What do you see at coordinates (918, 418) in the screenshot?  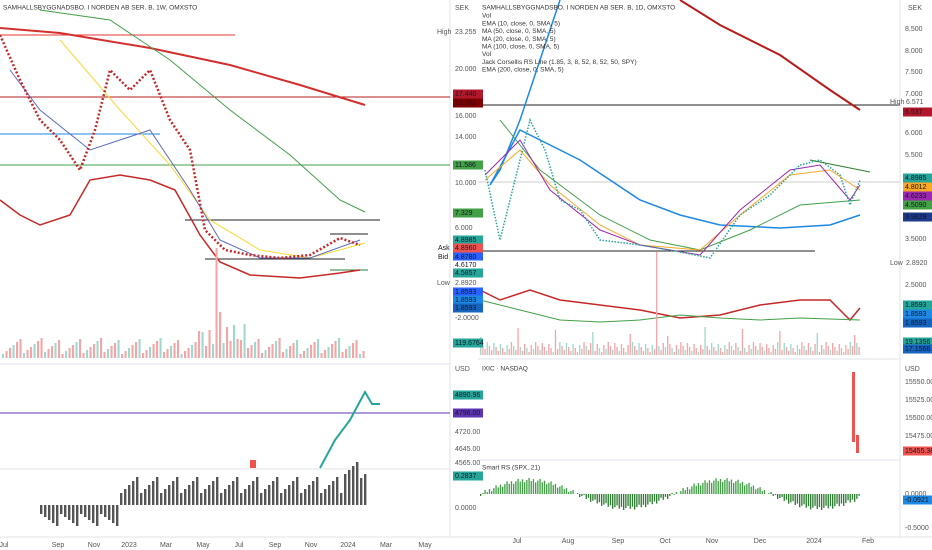 I see `y-axis-label: 15500.00` at bounding box center [918, 418].